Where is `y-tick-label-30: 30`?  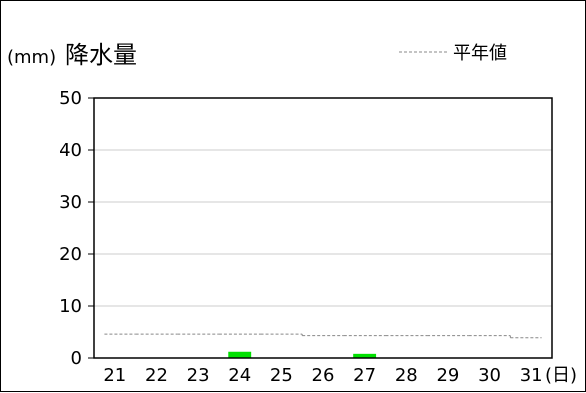 y-tick-label-30: 30 is located at coordinates (70, 202).